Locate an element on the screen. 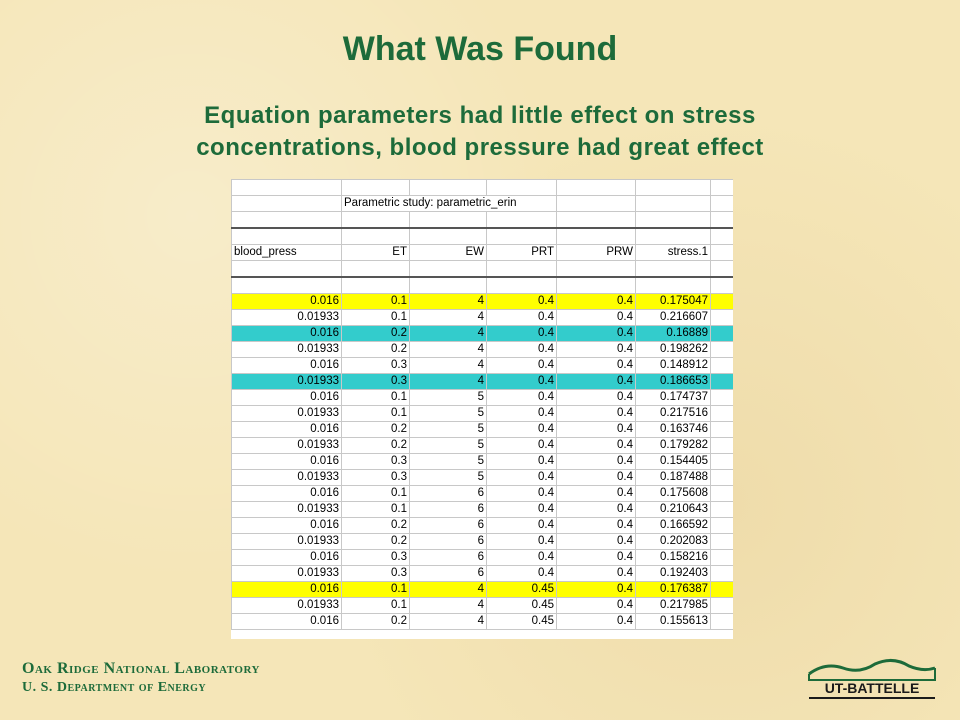  header-ew: EW is located at coordinates (448, 252).